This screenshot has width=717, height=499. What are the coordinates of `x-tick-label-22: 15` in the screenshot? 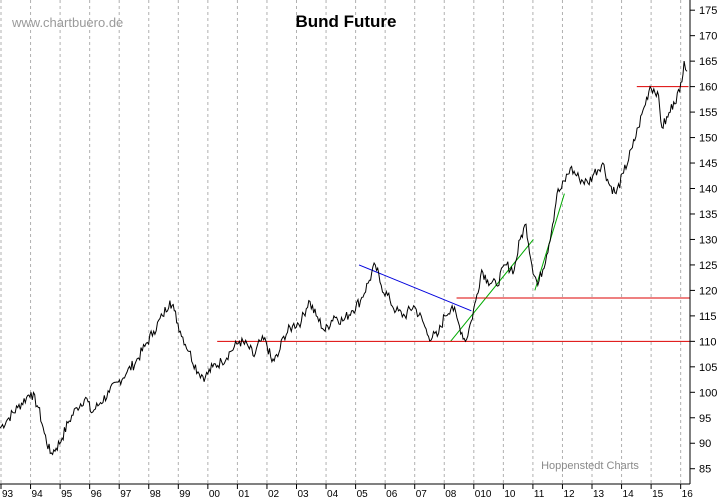 It's located at (658, 494).